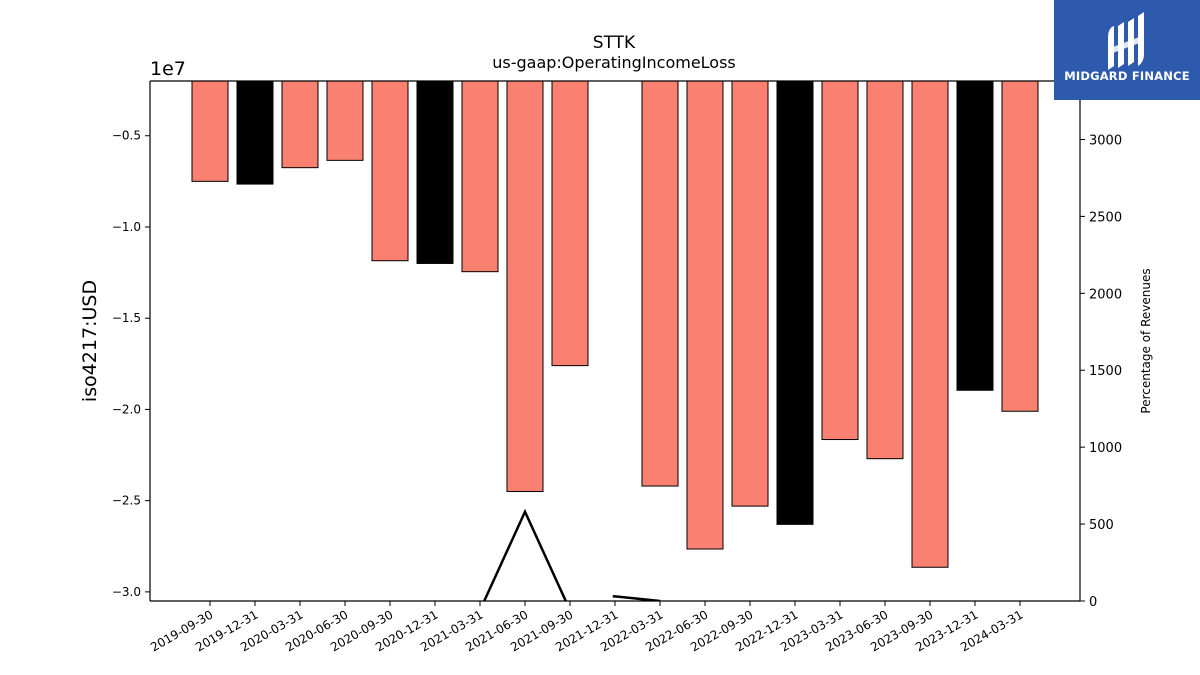 Image resolution: width=1200 pixels, height=675 pixels. I want to click on midgard-logo: MIDGARD FINANCE, so click(1127, 50).